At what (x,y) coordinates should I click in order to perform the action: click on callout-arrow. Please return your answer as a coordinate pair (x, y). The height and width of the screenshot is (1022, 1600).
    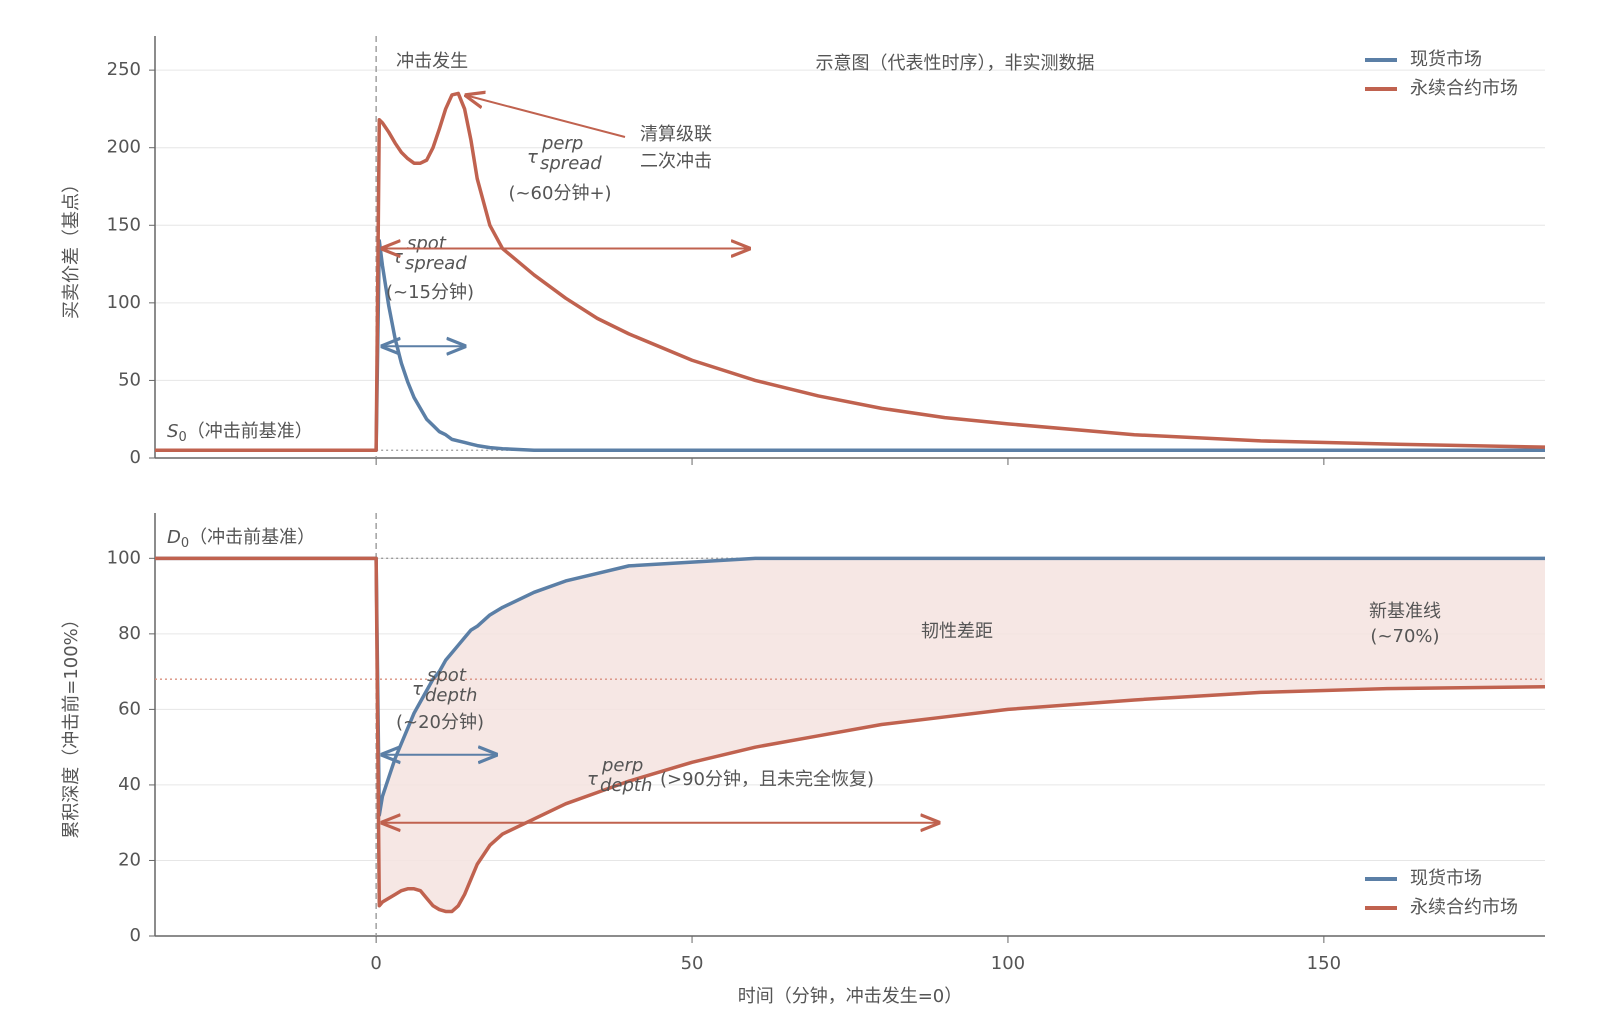
    Looking at the image, I should click on (546, 116).